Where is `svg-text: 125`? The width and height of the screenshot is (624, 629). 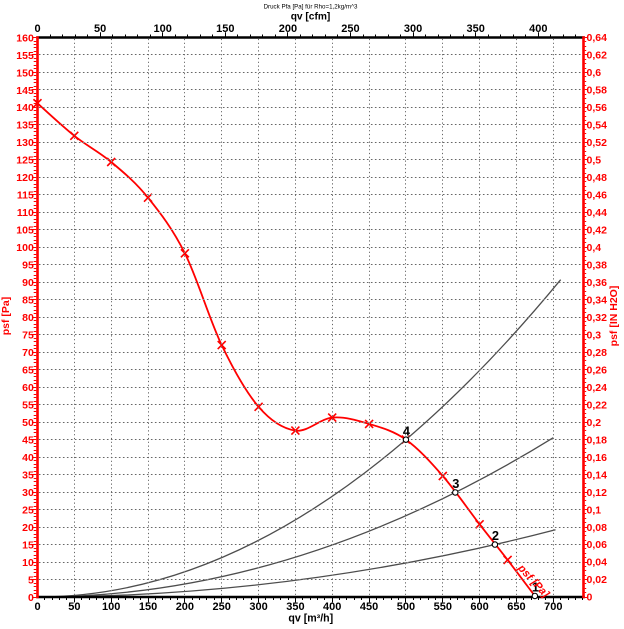 svg-text: 125 is located at coordinates (25, 161).